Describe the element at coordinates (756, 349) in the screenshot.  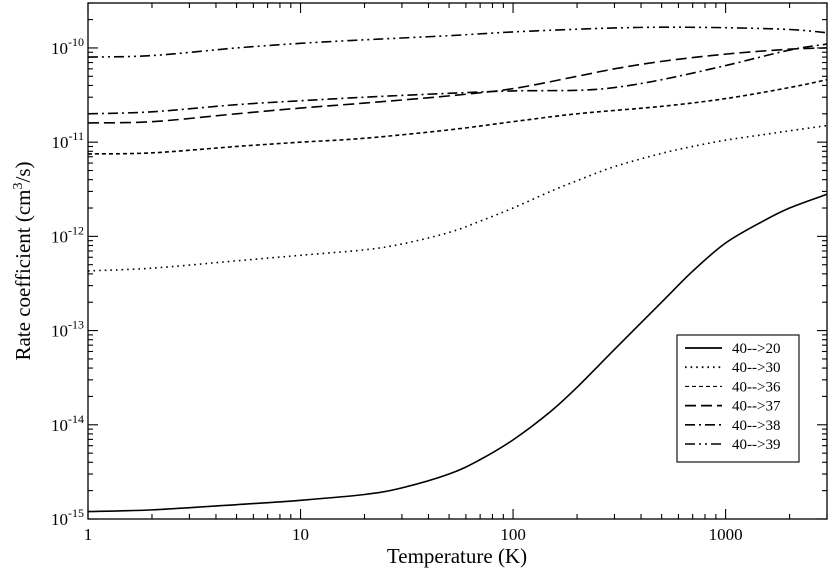
I see `legend-label: 40-->20` at that location.